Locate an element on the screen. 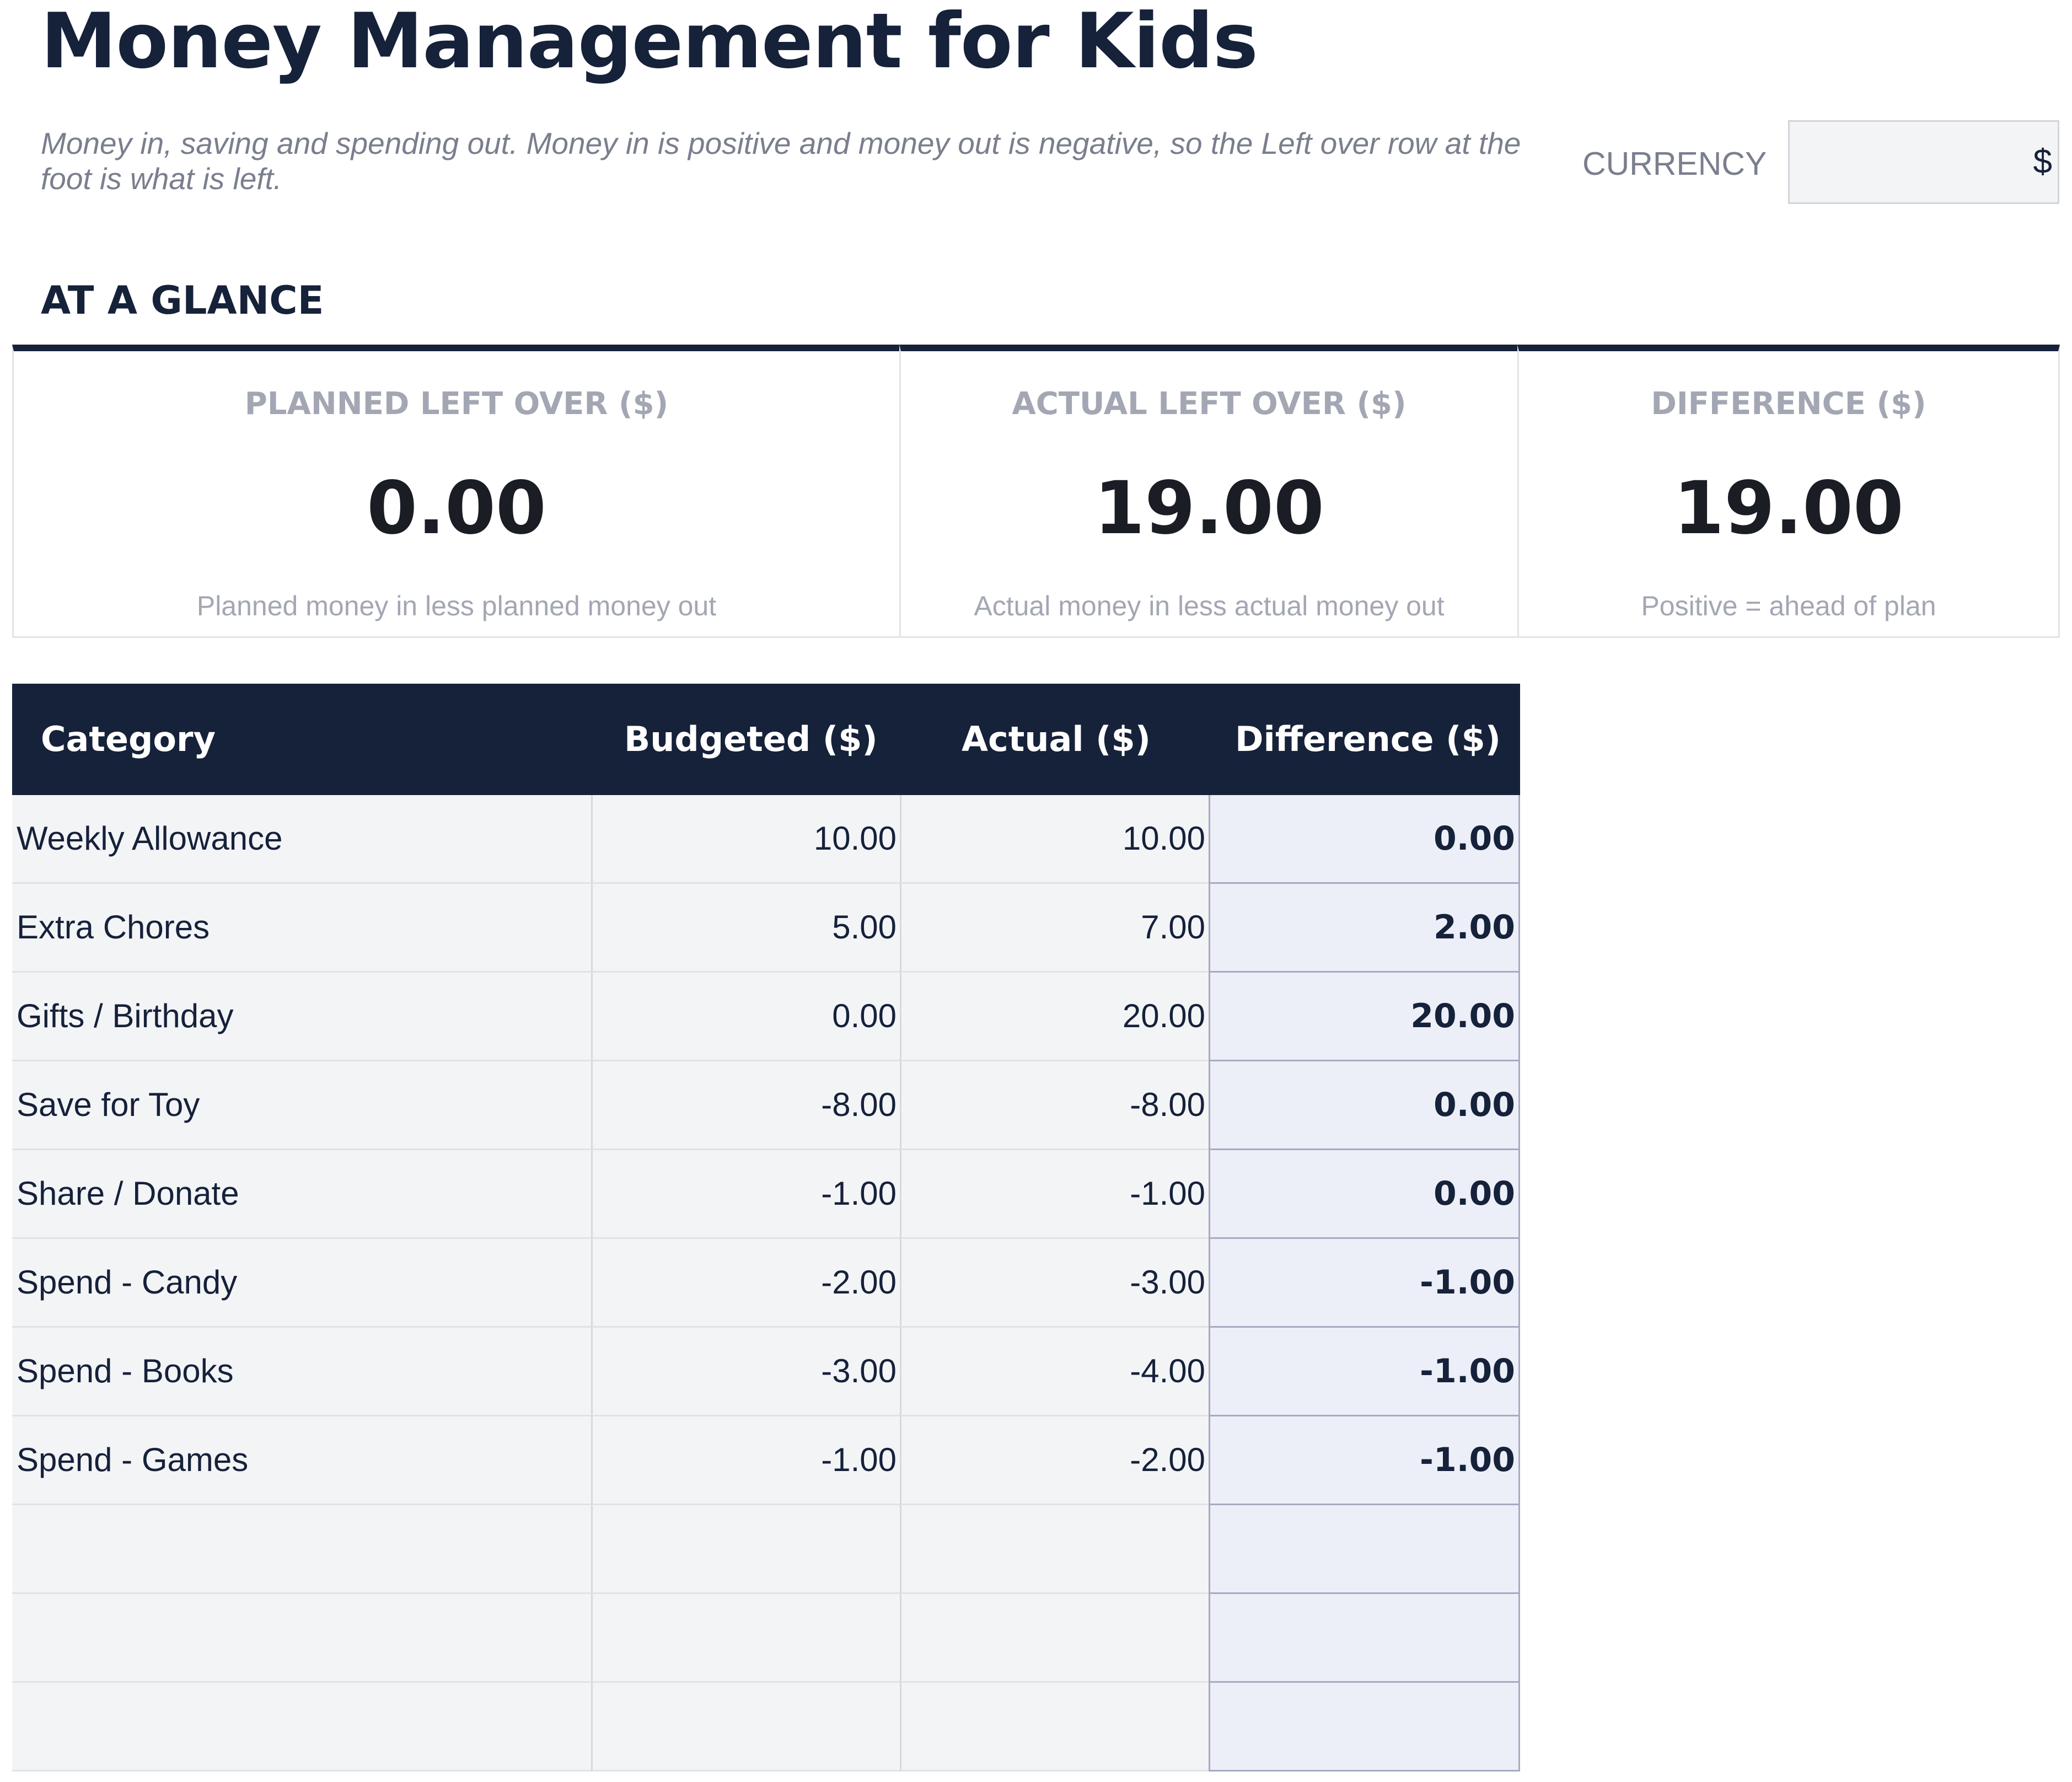  budgeted-cell: 5.00 is located at coordinates (746, 928).